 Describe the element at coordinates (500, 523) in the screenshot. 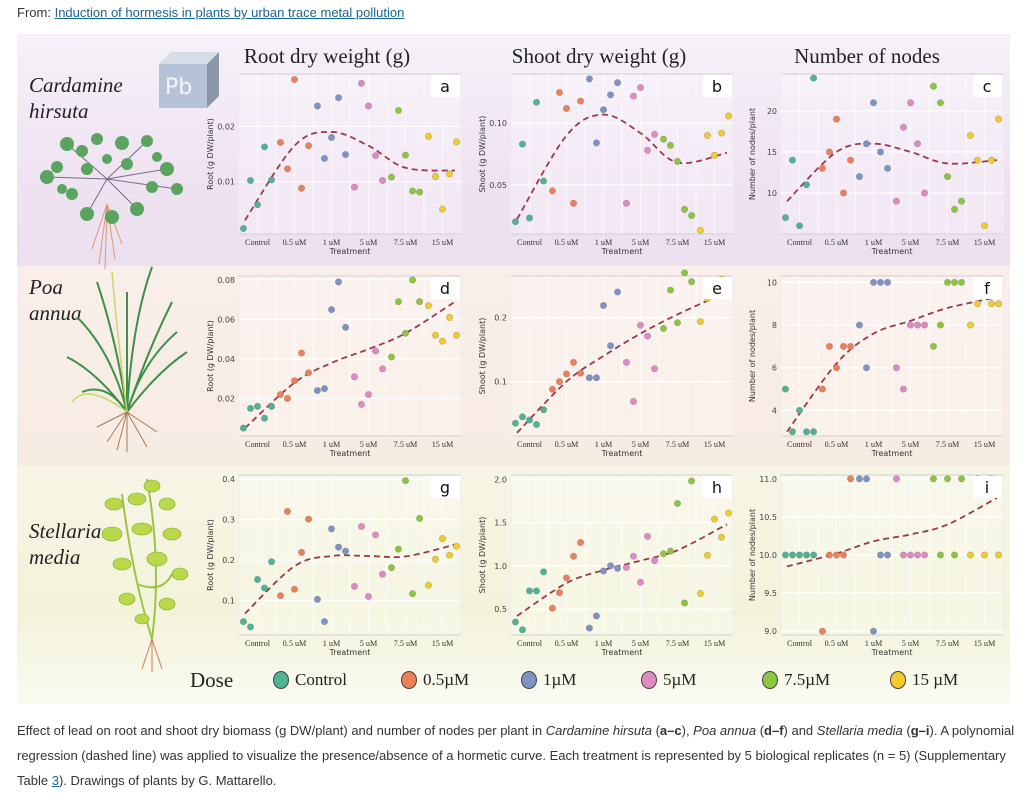

I see `y-tick-label: 1.5` at that location.